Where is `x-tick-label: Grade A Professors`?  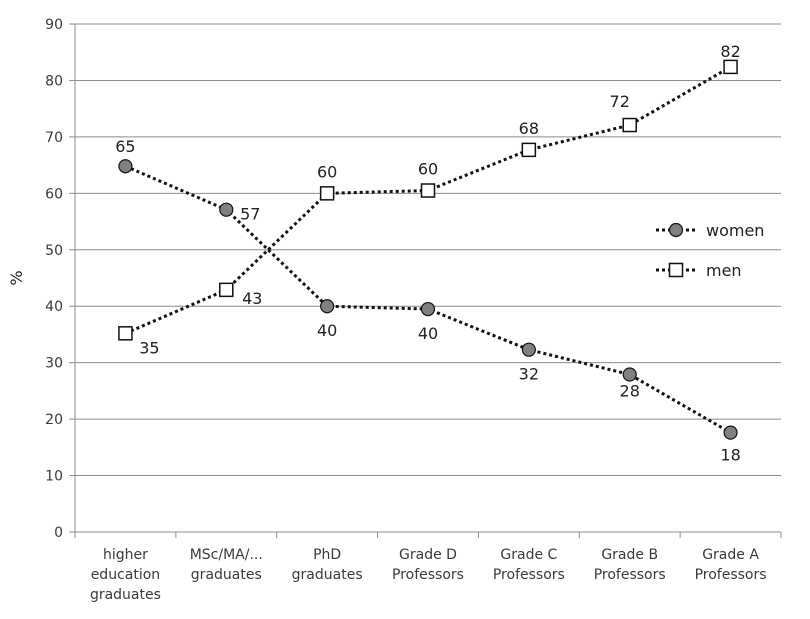 x-tick-label: Grade A Professors is located at coordinates (731, 565).